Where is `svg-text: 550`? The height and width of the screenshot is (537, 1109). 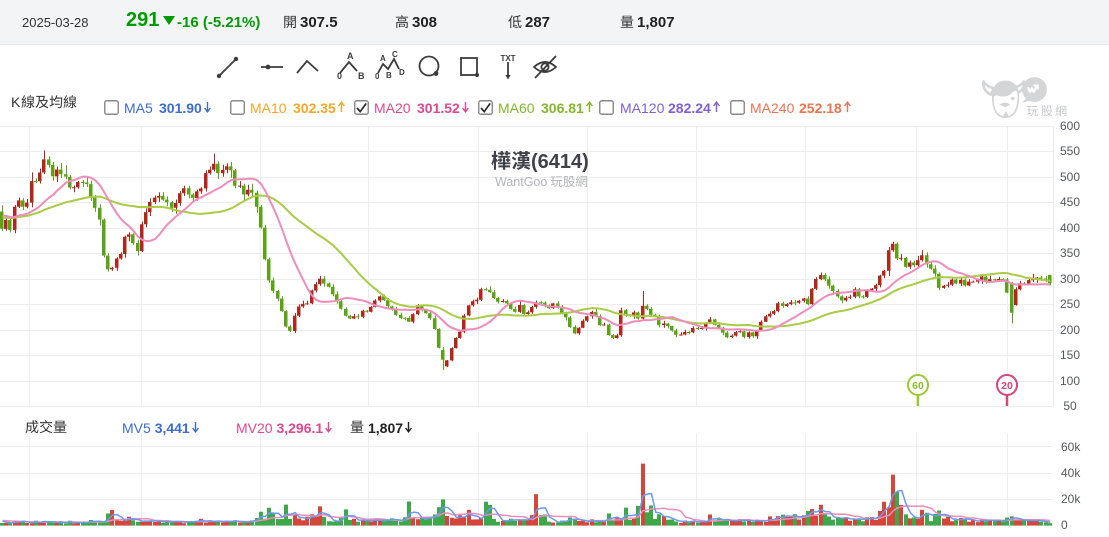 svg-text: 550 is located at coordinates (1070, 151).